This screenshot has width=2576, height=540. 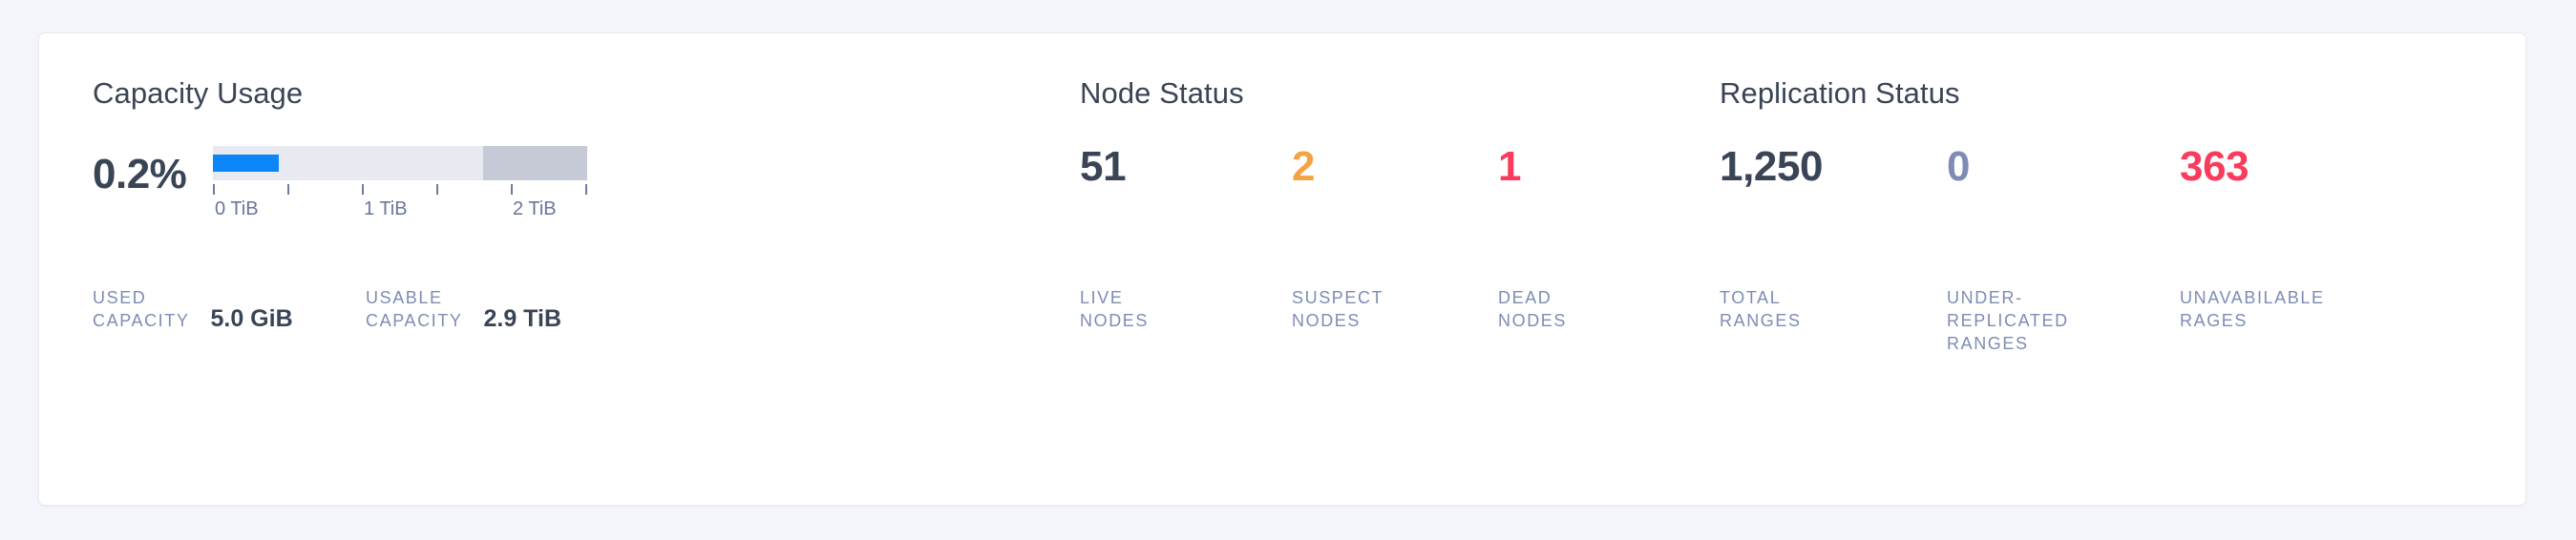 I want to click on axis-label: 2 TiB, so click(x=535, y=208).